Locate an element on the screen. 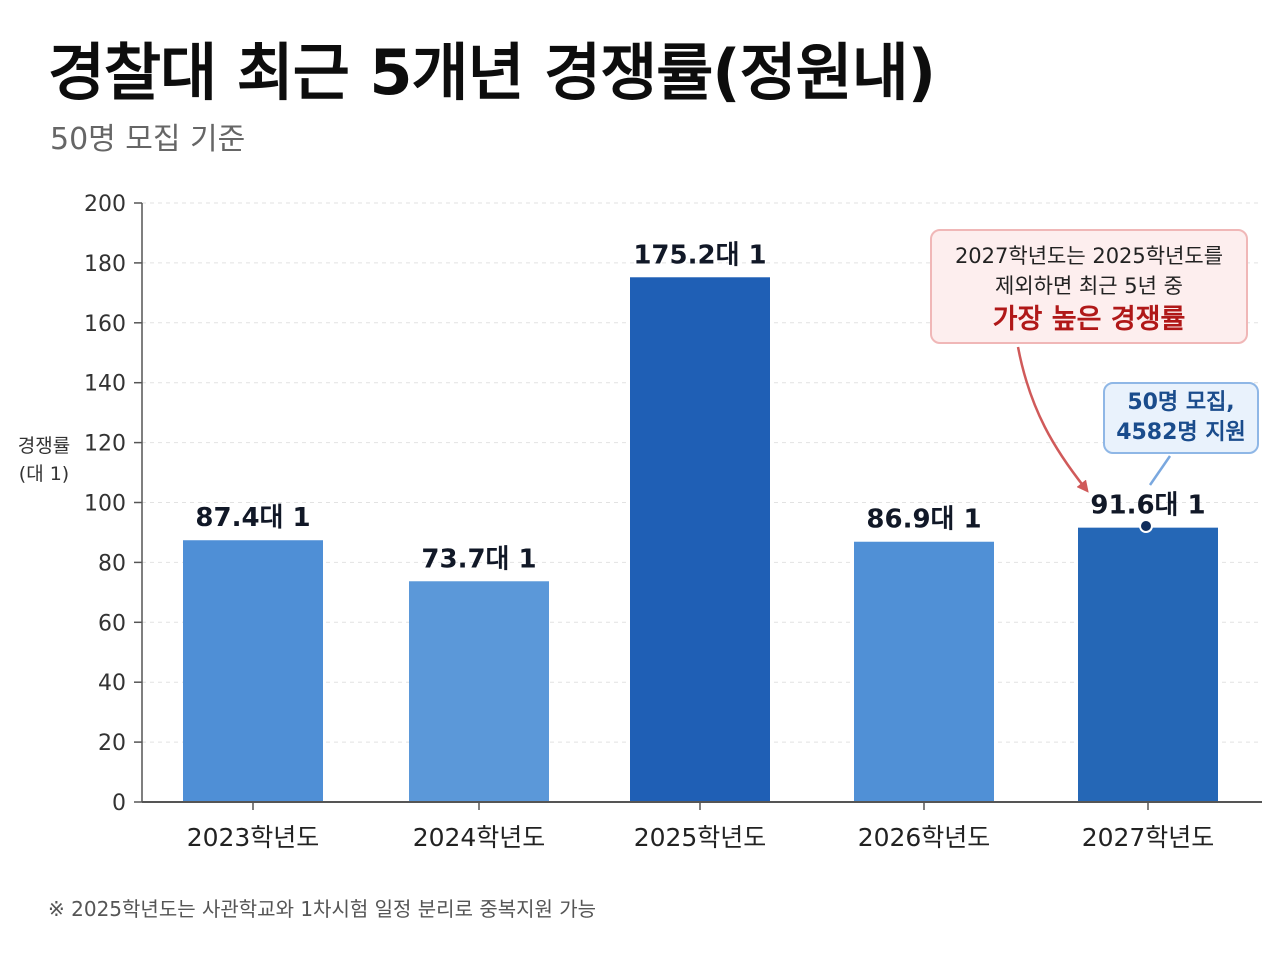  footnote: ※ 2025학년도는 사관학교와 1차시험 일정 분리로 중복지원 가능 is located at coordinates (322, 909).